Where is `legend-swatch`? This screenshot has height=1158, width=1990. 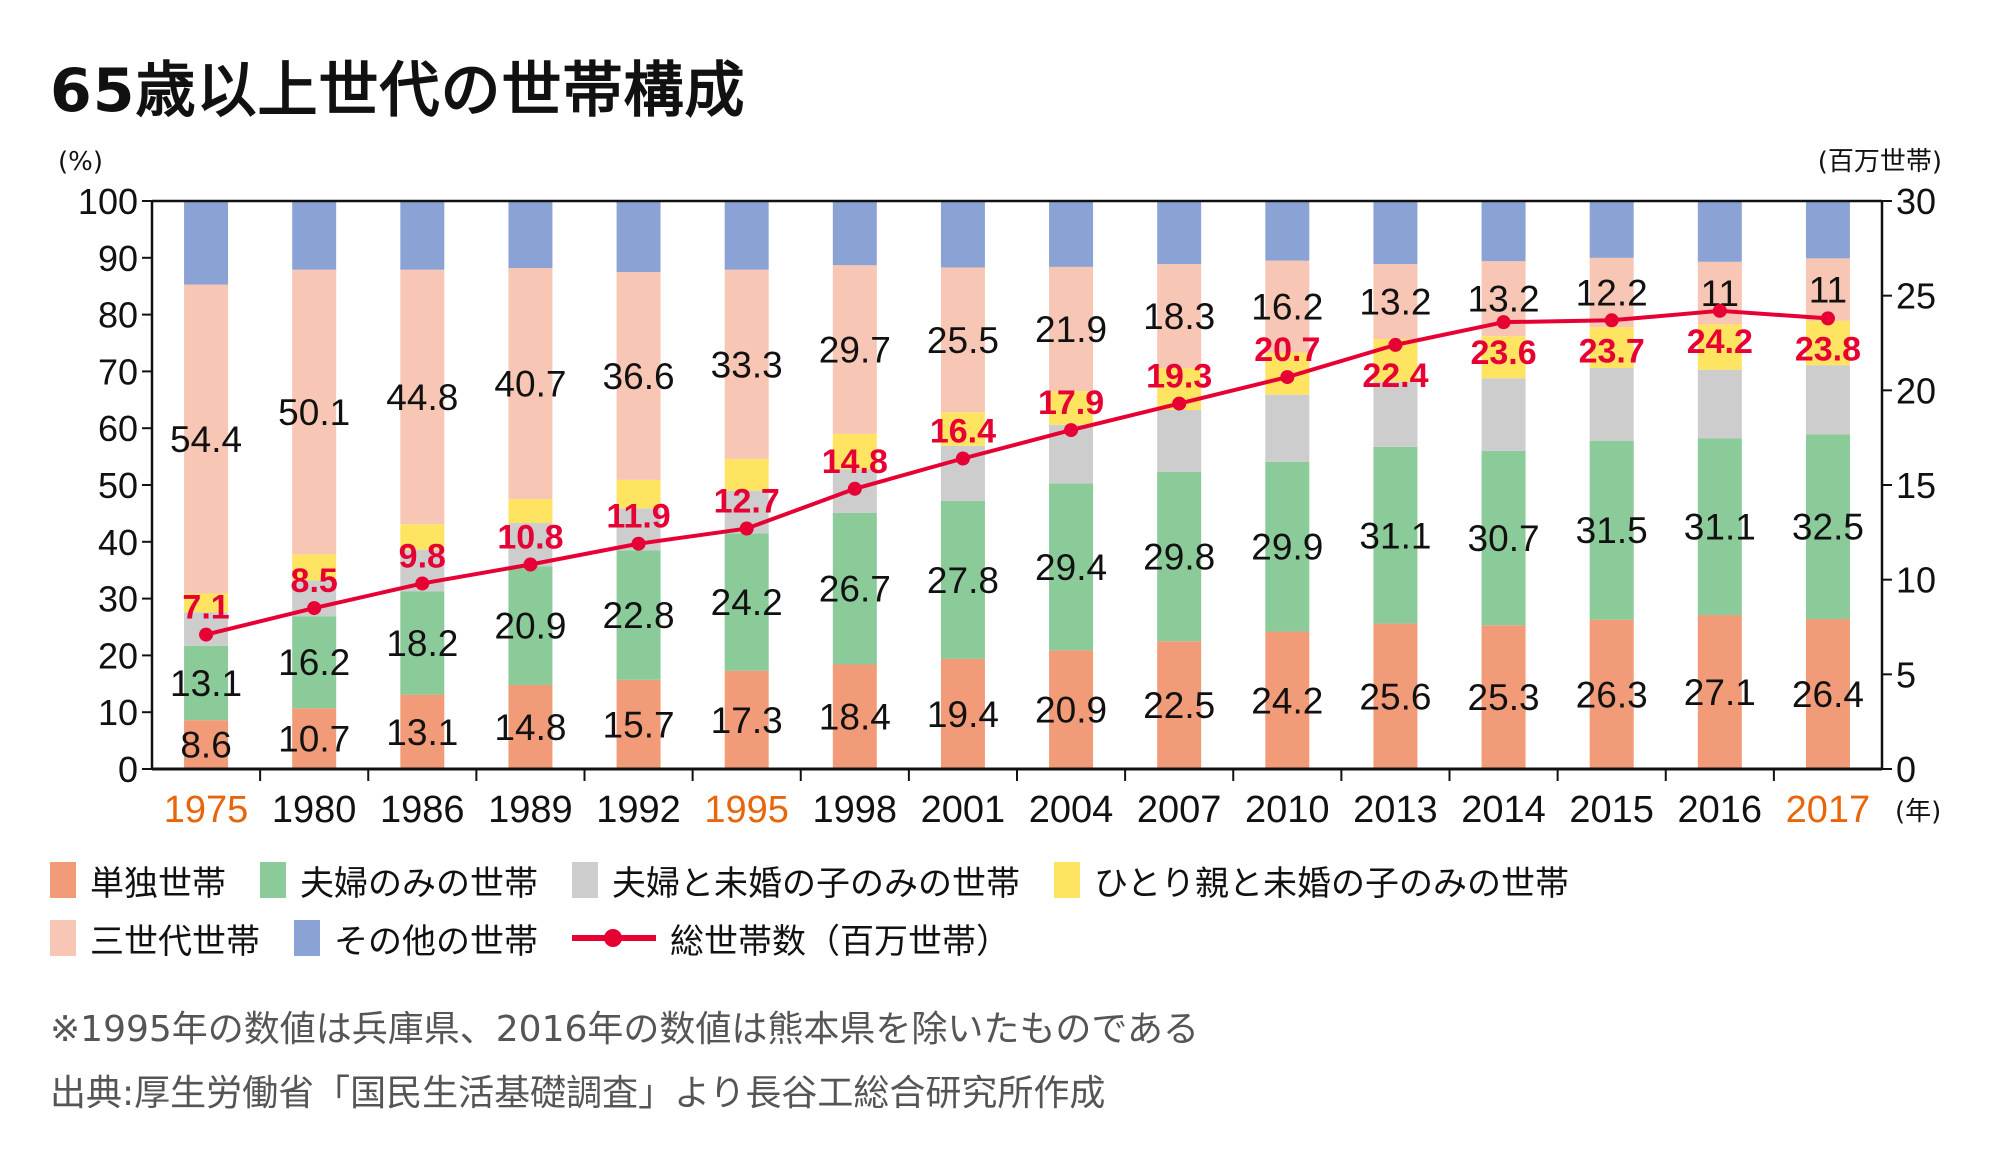
legend-swatch is located at coordinates (273, 880).